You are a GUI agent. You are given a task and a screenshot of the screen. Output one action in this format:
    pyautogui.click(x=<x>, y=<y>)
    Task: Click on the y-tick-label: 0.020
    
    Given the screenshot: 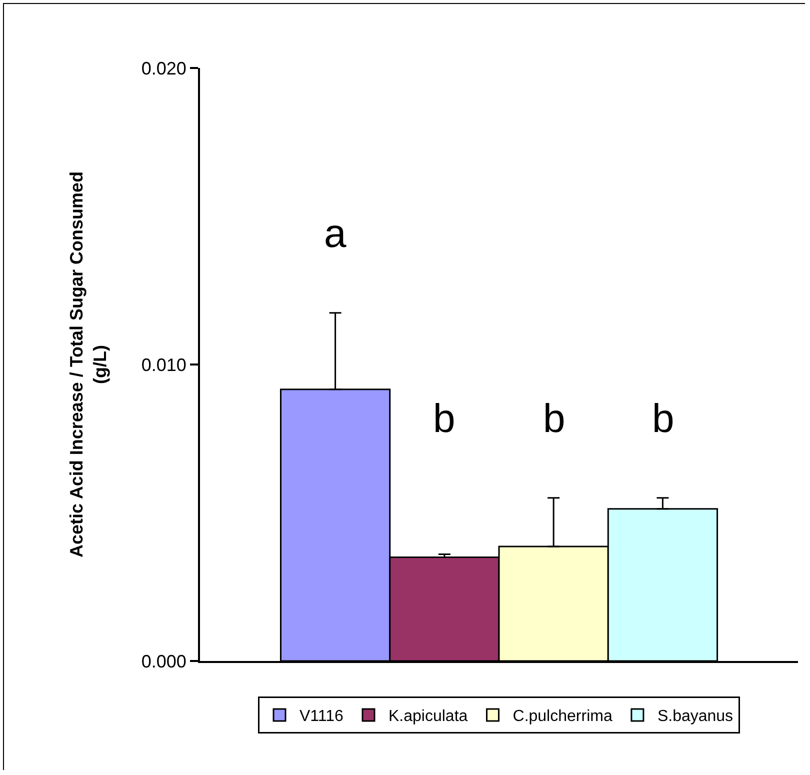 What is the action you would take?
    pyautogui.click(x=163, y=68)
    